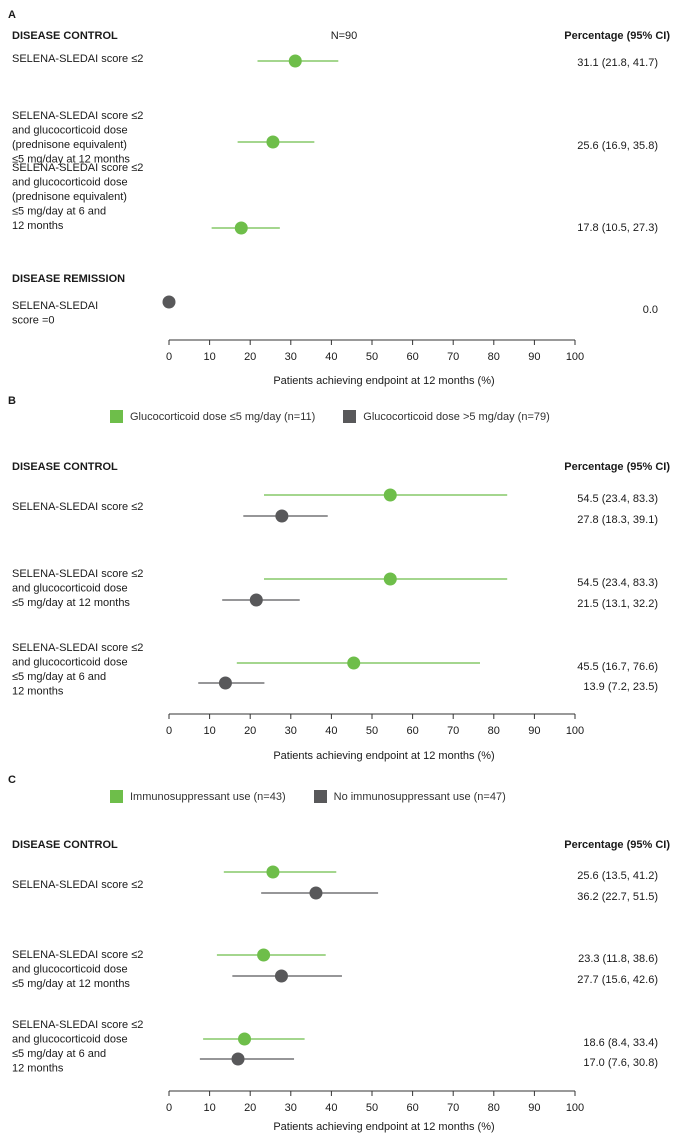 This screenshot has width=675, height=1136. Describe the element at coordinates (12, 780) in the screenshot. I see `panel-letter: C` at that location.